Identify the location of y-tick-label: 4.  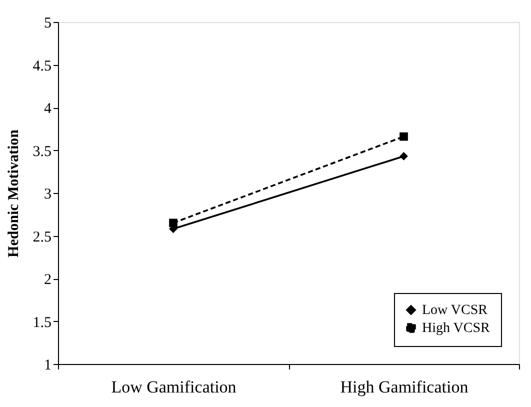
(48, 109).